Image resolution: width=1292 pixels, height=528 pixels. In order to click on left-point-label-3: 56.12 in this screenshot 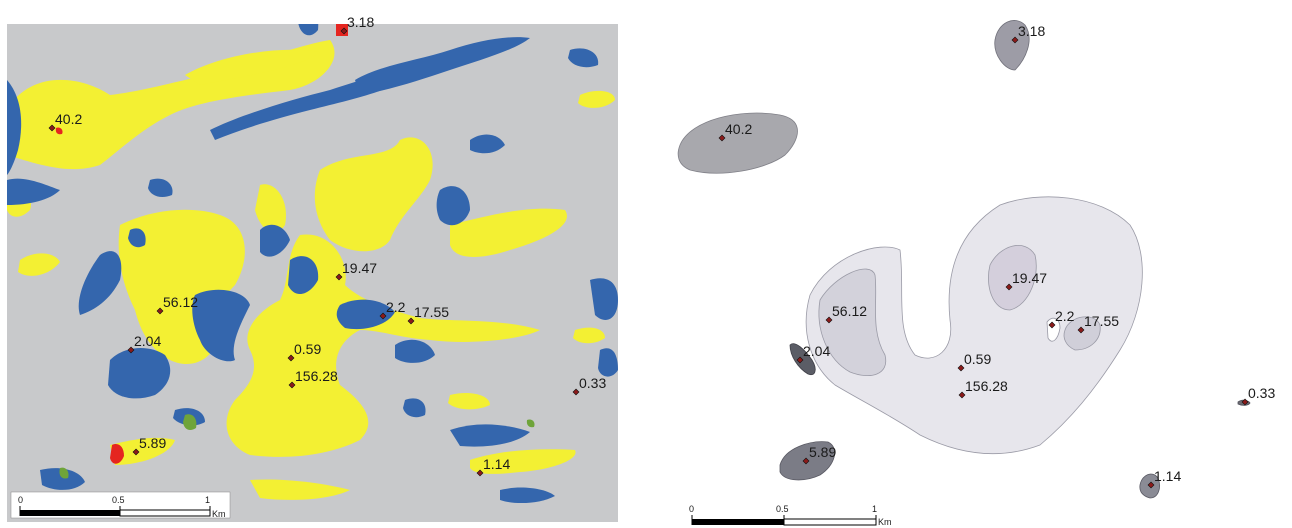, I will do `click(180, 302)`.